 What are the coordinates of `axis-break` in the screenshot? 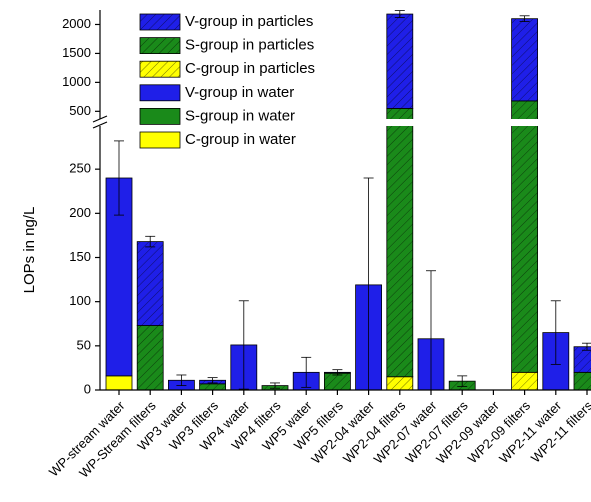 It's located at (341, 122).